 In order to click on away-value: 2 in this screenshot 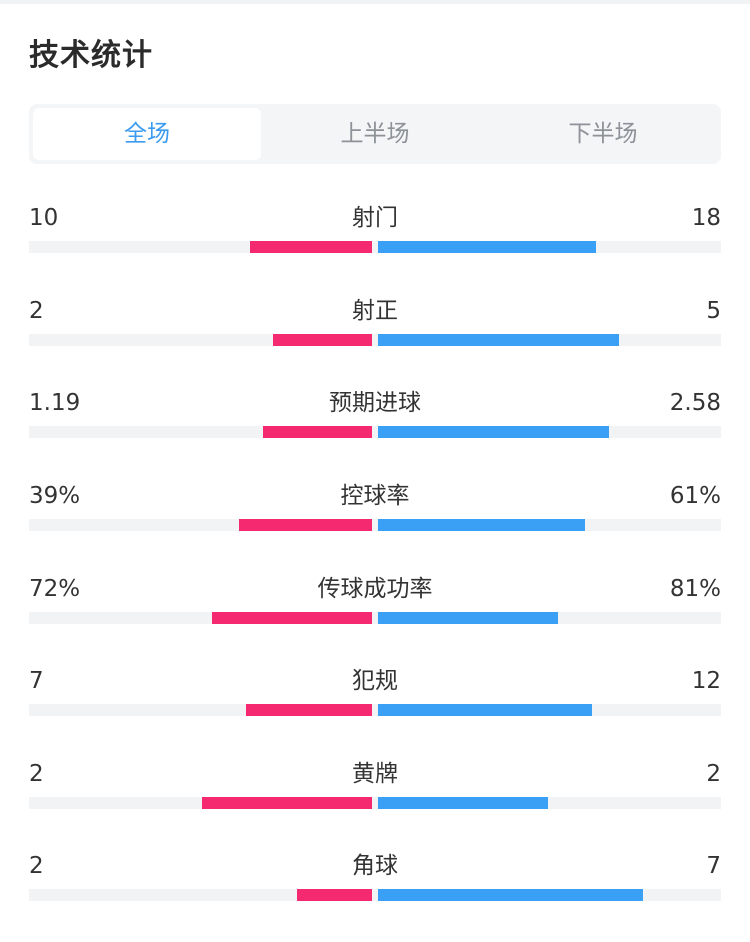, I will do `click(713, 774)`.